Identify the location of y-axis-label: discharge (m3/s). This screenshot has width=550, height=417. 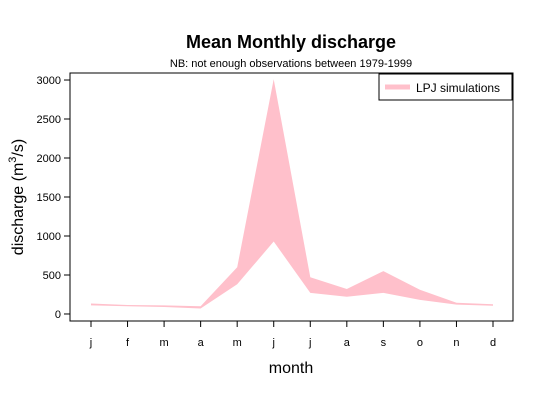
(17, 197).